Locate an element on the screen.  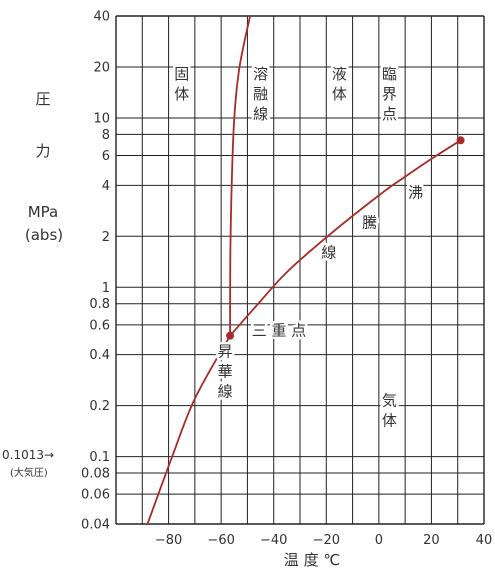
region-label-char: 昇 is located at coordinates (225, 352).